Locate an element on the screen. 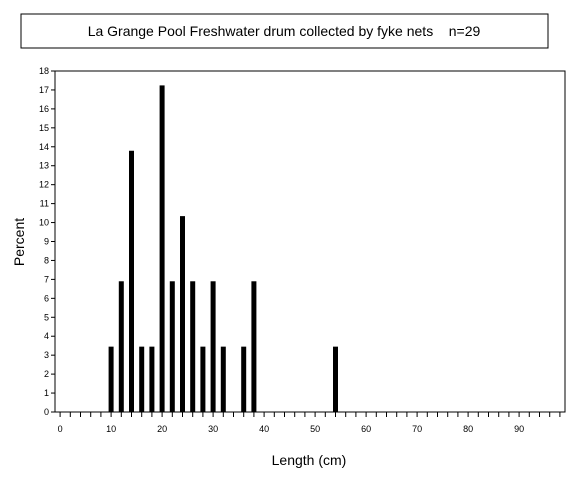  y-tick-label: 8 is located at coordinates (46, 260).